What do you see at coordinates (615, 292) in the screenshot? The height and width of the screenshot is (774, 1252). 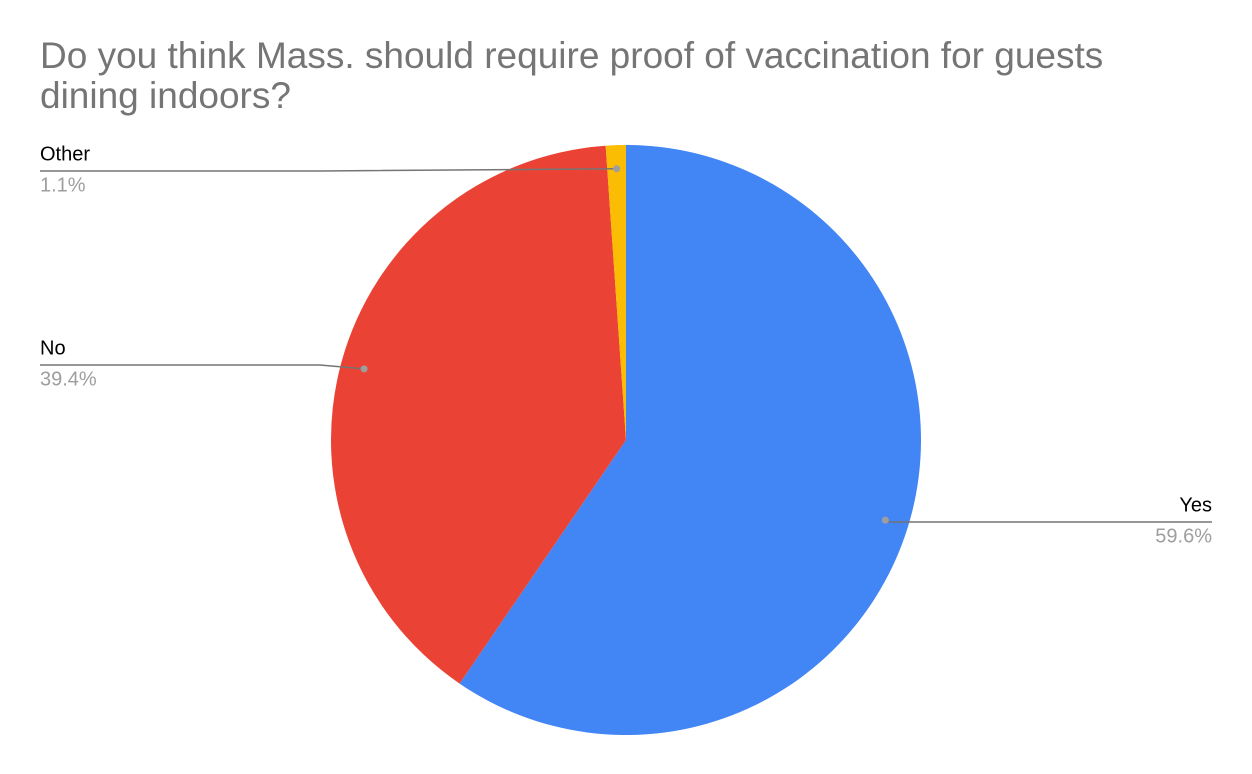 I see `pie-slice` at bounding box center [615, 292].